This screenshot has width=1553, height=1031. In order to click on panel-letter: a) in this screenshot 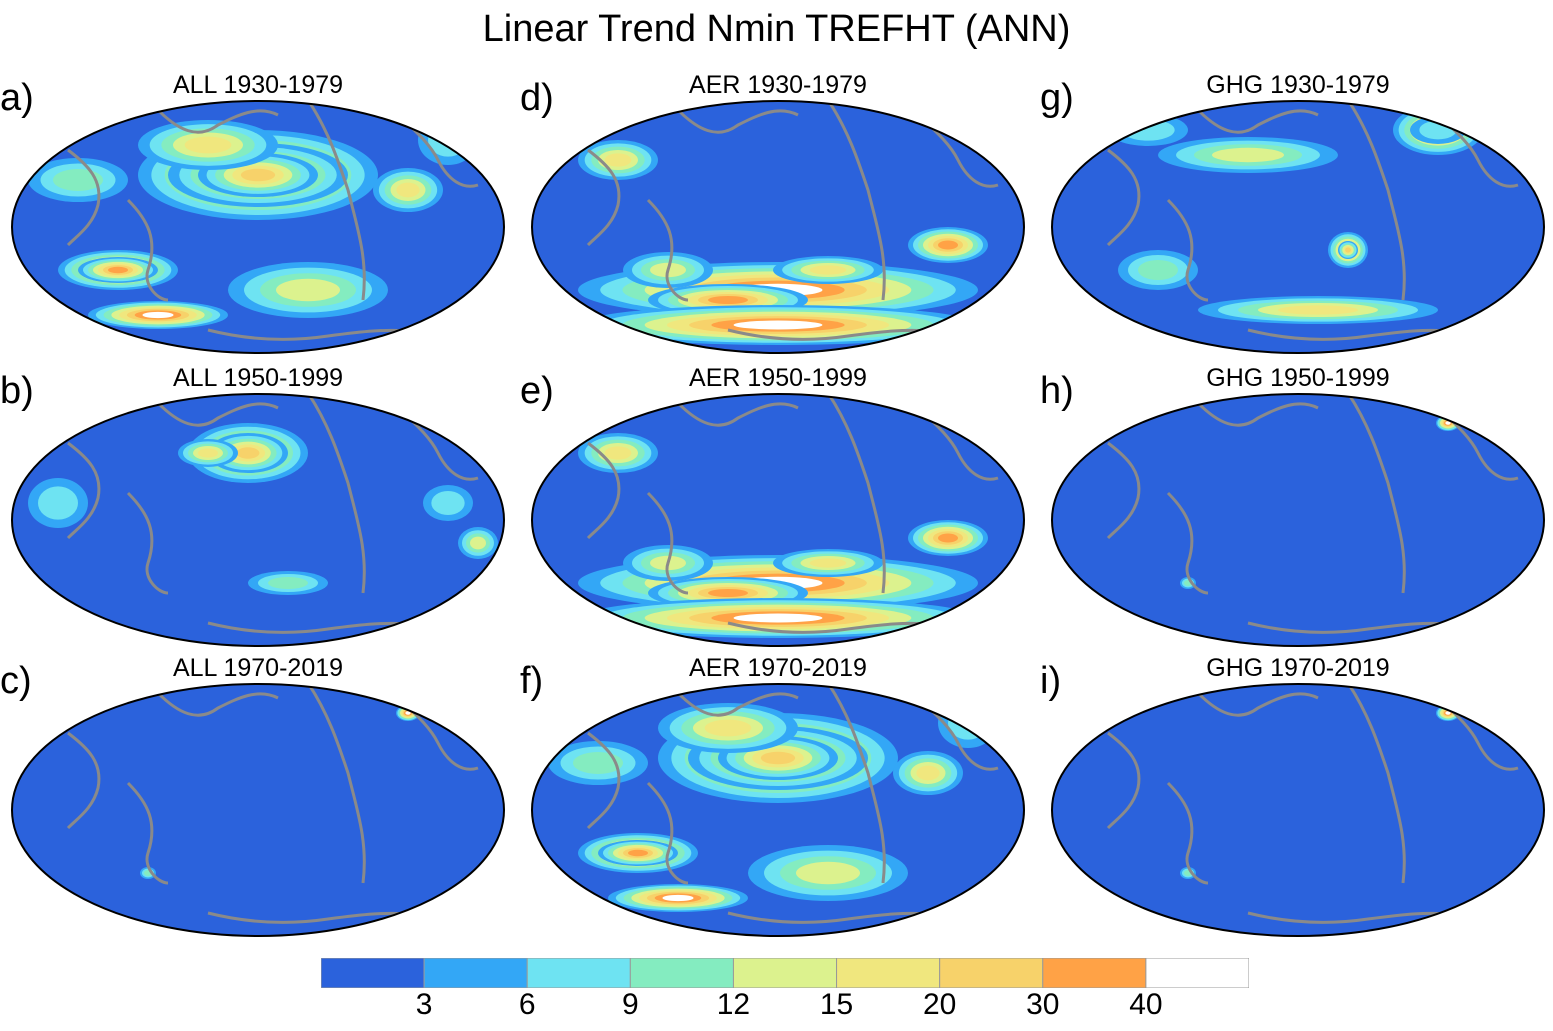, I will do `click(17, 98)`.